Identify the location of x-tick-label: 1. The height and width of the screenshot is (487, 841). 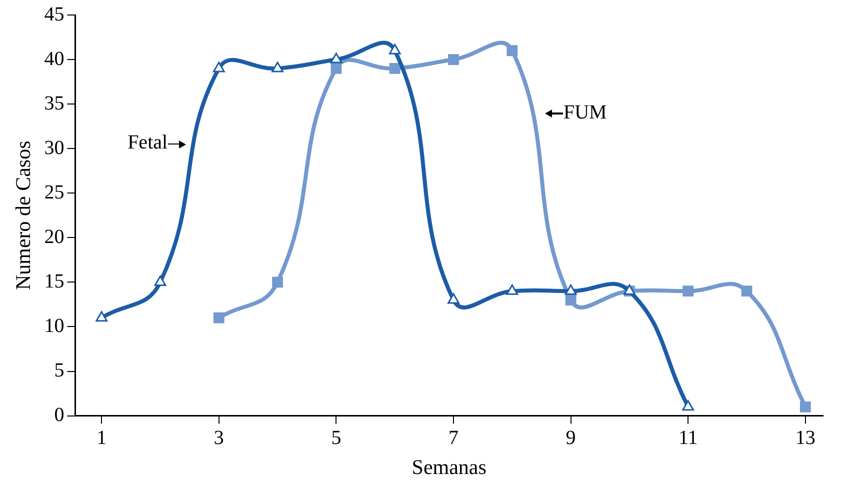
(101, 438).